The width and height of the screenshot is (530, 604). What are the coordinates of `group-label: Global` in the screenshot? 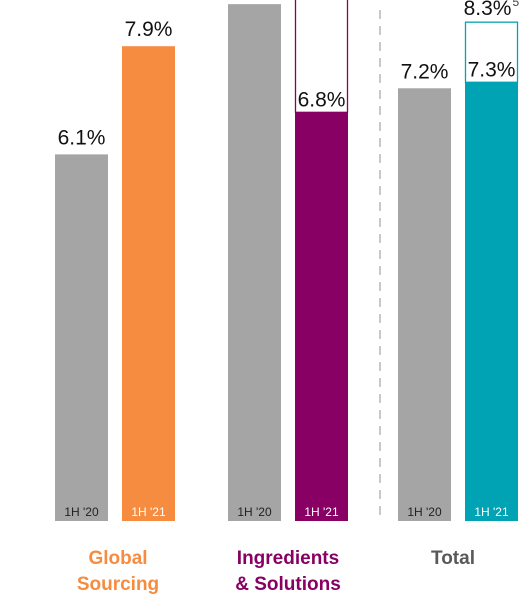 It's located at (117, 558).